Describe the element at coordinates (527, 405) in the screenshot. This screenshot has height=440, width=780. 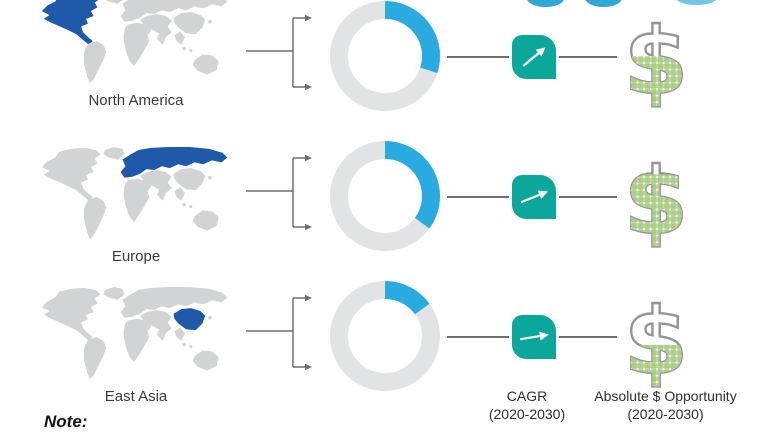
I see `cagr-column-label: CAGR (2020-2030)` at that location.